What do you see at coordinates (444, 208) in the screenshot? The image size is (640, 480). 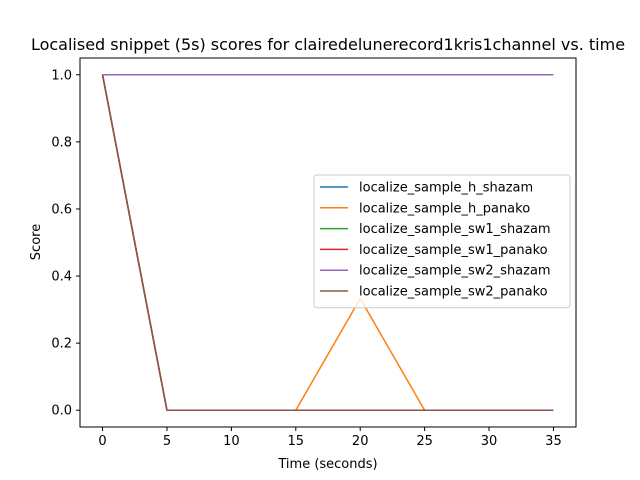 I see `legend-entry-label: localize_sample_h_panako` at bounding box center [444, 208].